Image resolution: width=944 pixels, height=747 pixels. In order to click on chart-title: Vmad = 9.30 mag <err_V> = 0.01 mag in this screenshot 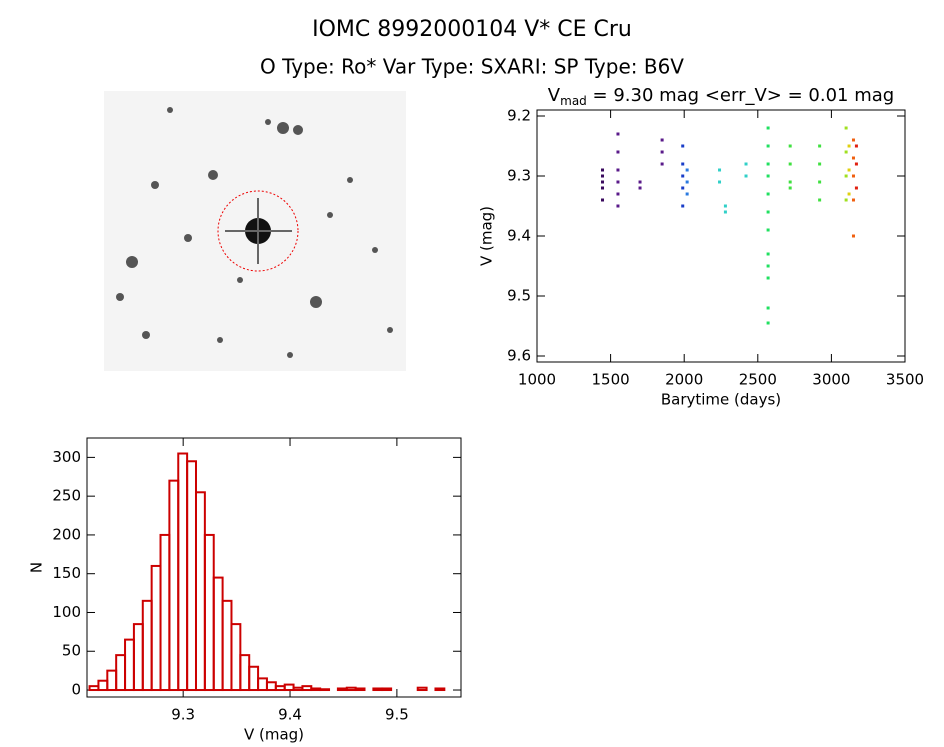, I will do `click(721, 96)`.